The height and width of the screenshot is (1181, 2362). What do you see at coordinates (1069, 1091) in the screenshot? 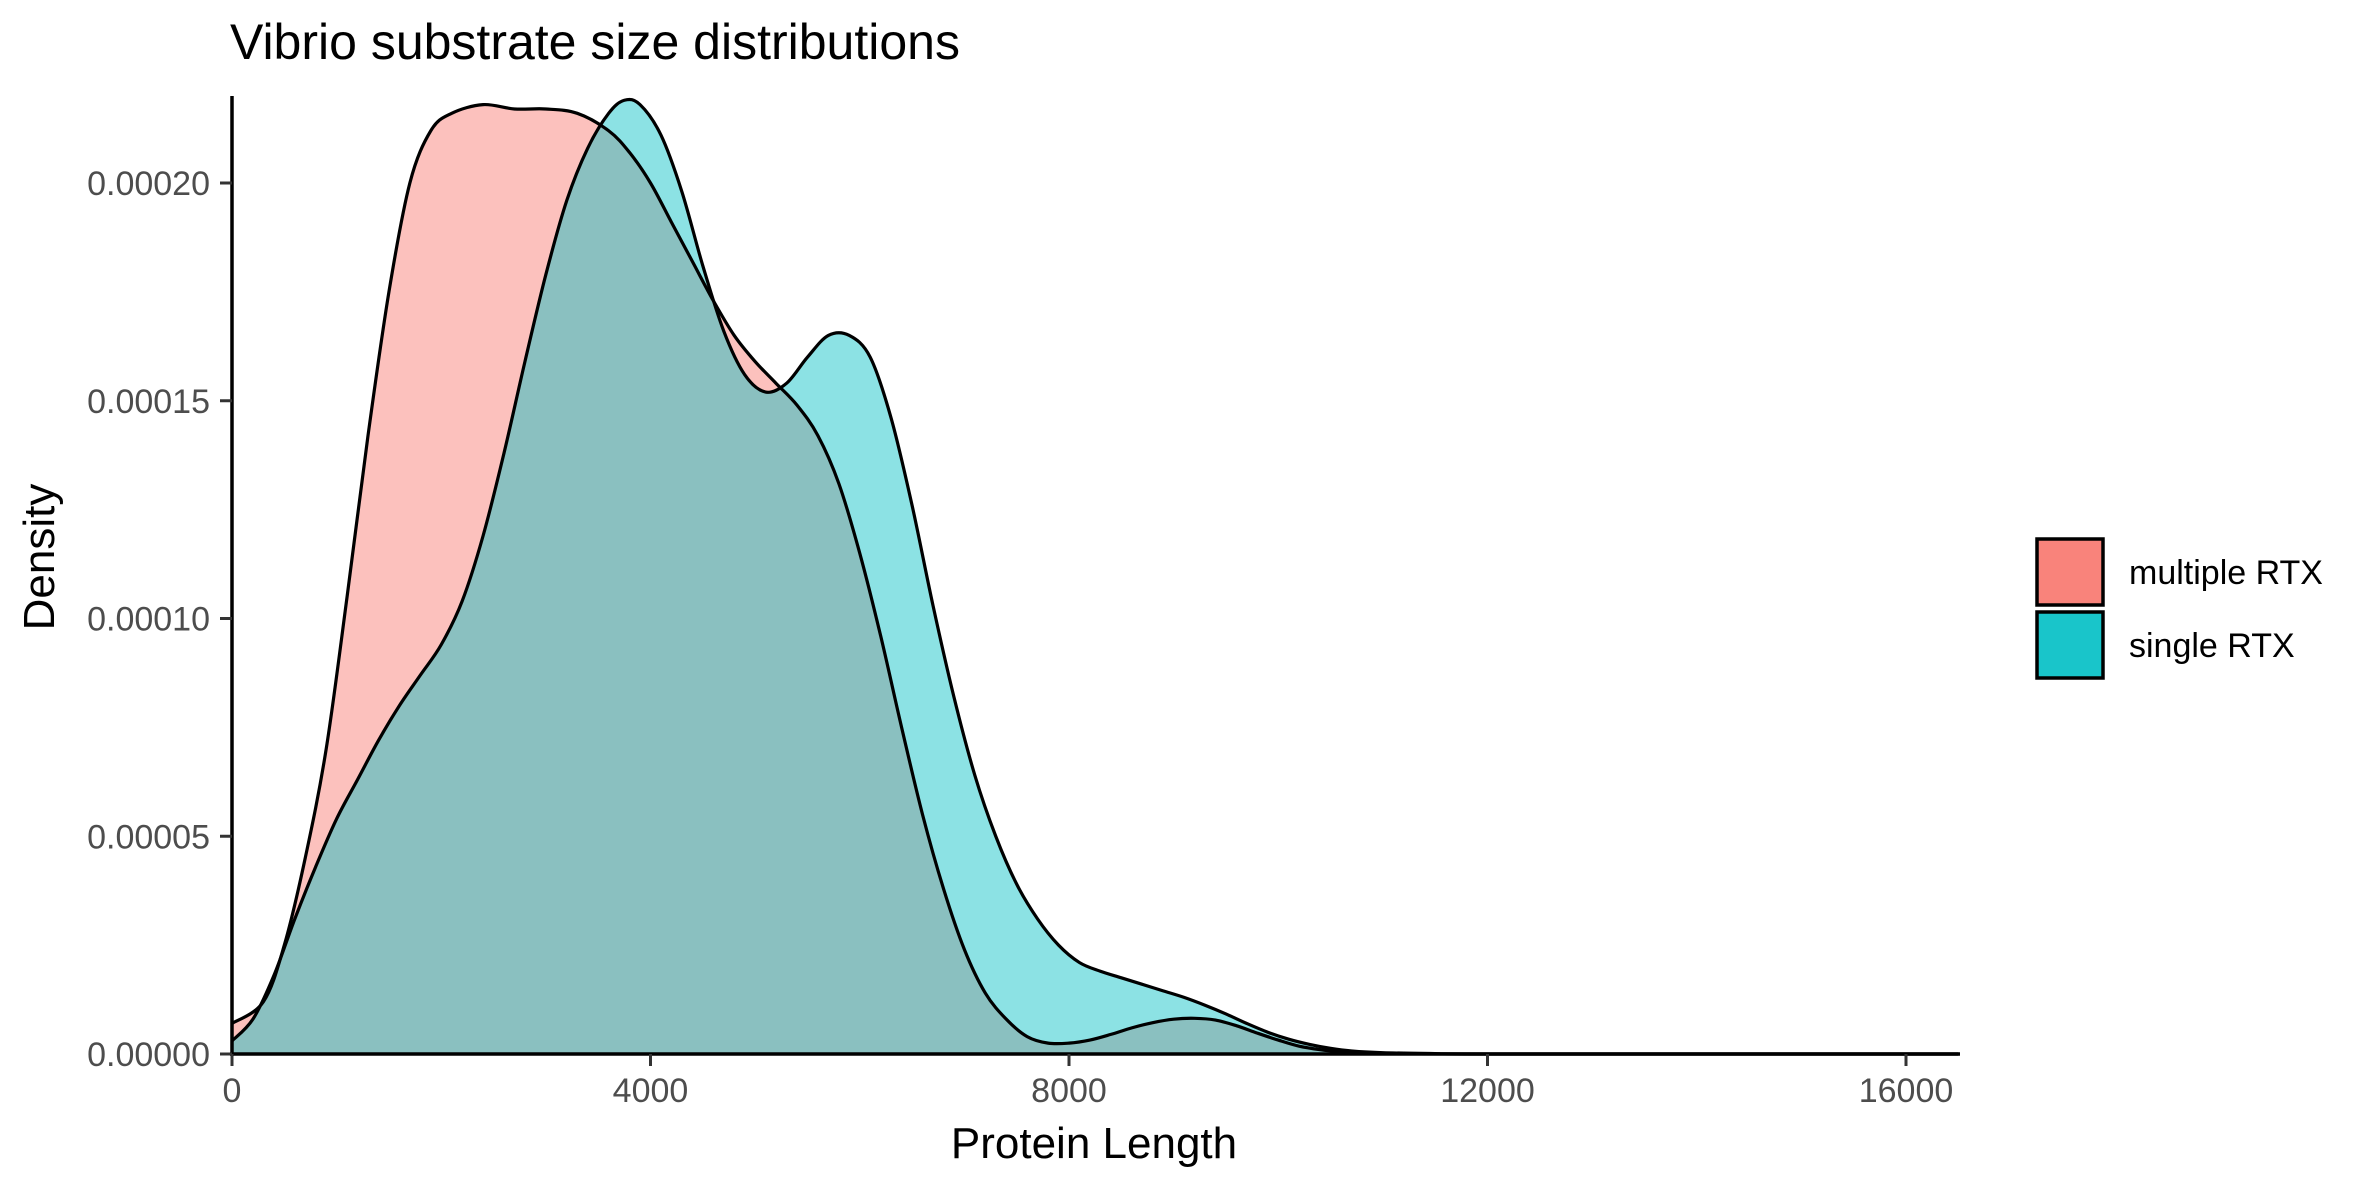
I see `x-tick-label: 8000` at bounding box center [1069, 1091].